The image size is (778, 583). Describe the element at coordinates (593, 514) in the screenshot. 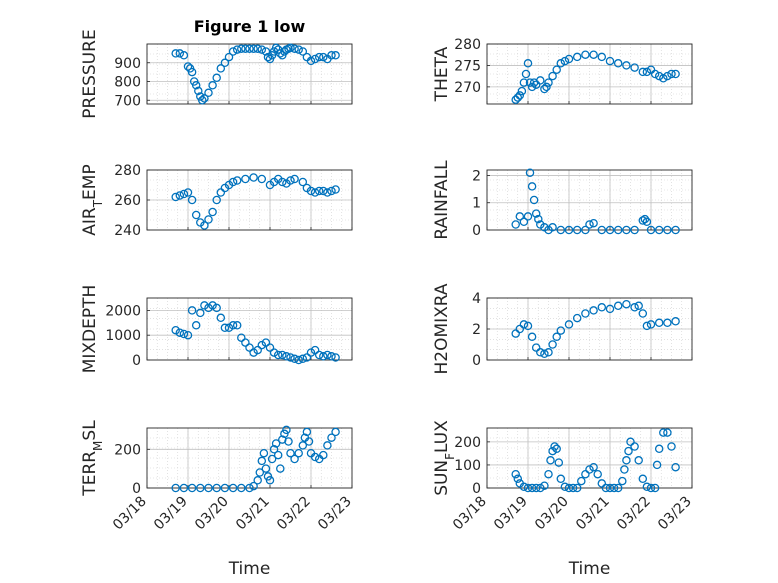

I see `x-tick-label: 03/21` at that location.